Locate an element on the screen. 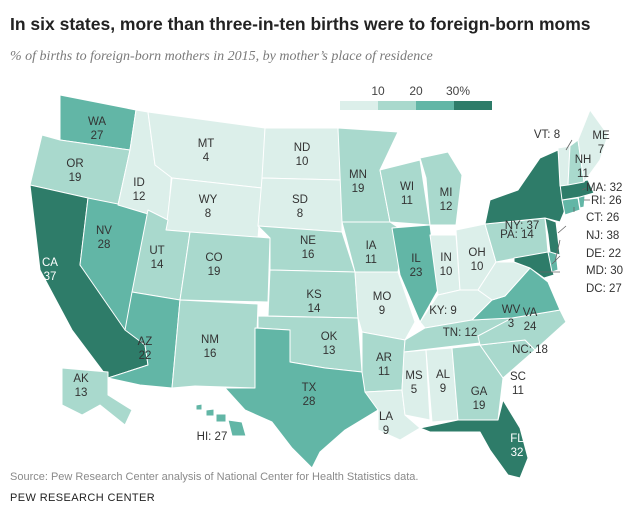  state-CT is located at coordinates (571, 206).